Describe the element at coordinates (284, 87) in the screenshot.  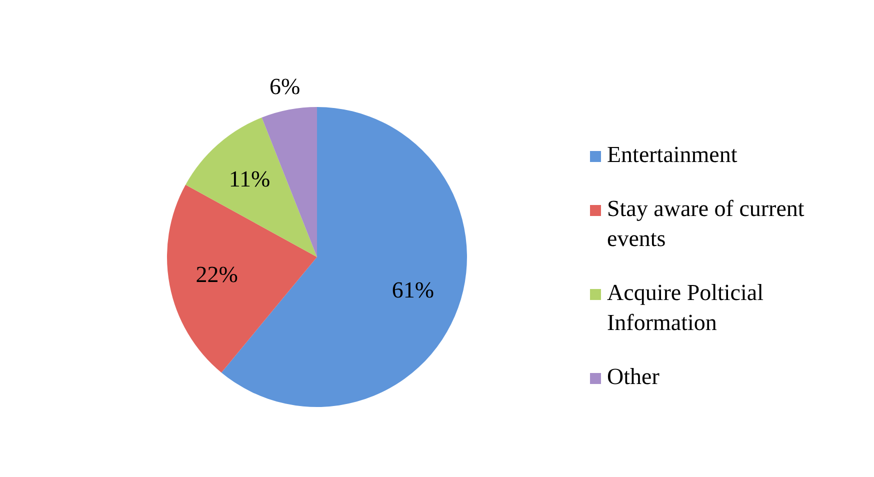
I see `data-label: 6%` at that location.